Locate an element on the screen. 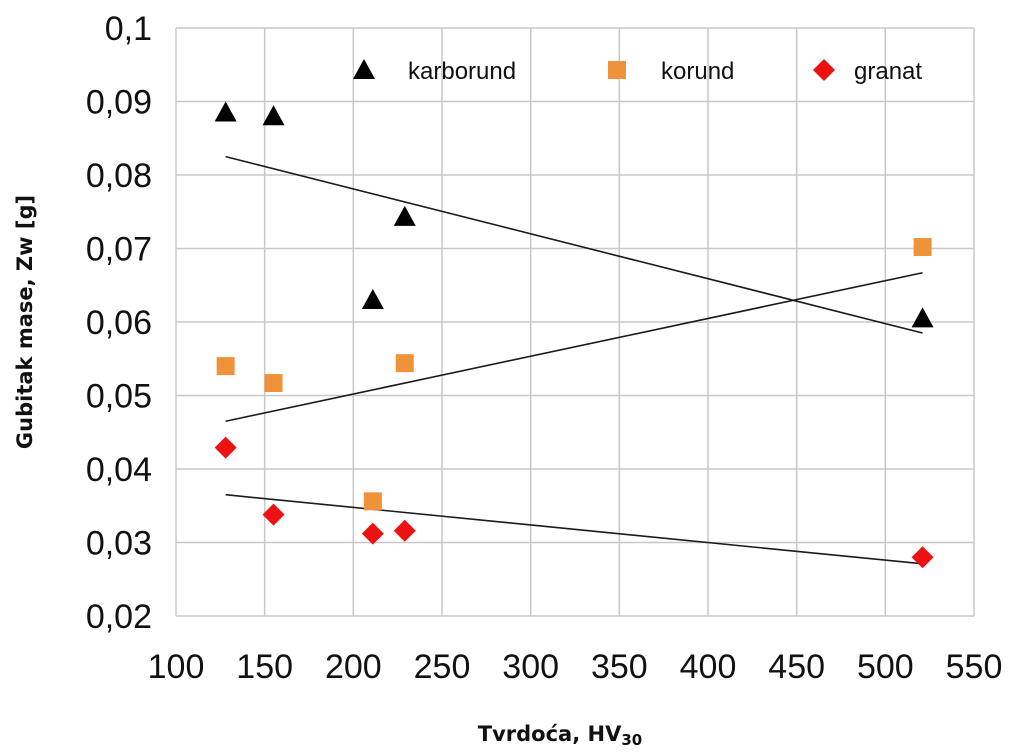 The width and height of the screenshot is (1011, 752). x-tick-label: 350 is located at coordinates (619, 667).